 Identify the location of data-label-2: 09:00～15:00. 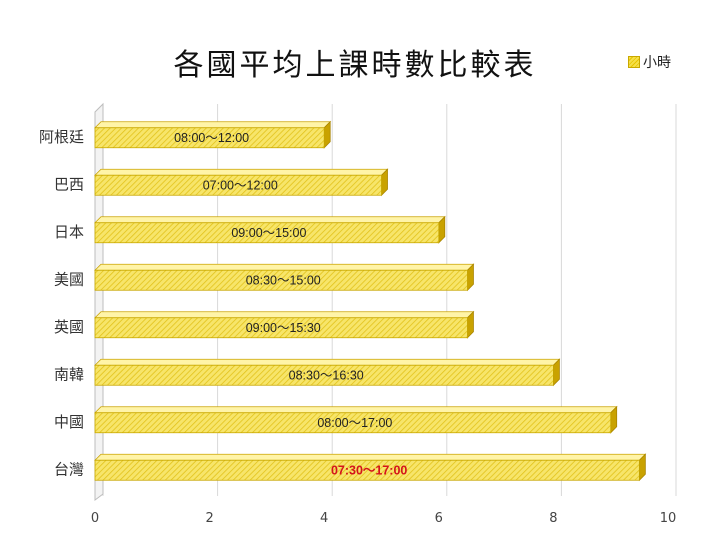
(268, 233).